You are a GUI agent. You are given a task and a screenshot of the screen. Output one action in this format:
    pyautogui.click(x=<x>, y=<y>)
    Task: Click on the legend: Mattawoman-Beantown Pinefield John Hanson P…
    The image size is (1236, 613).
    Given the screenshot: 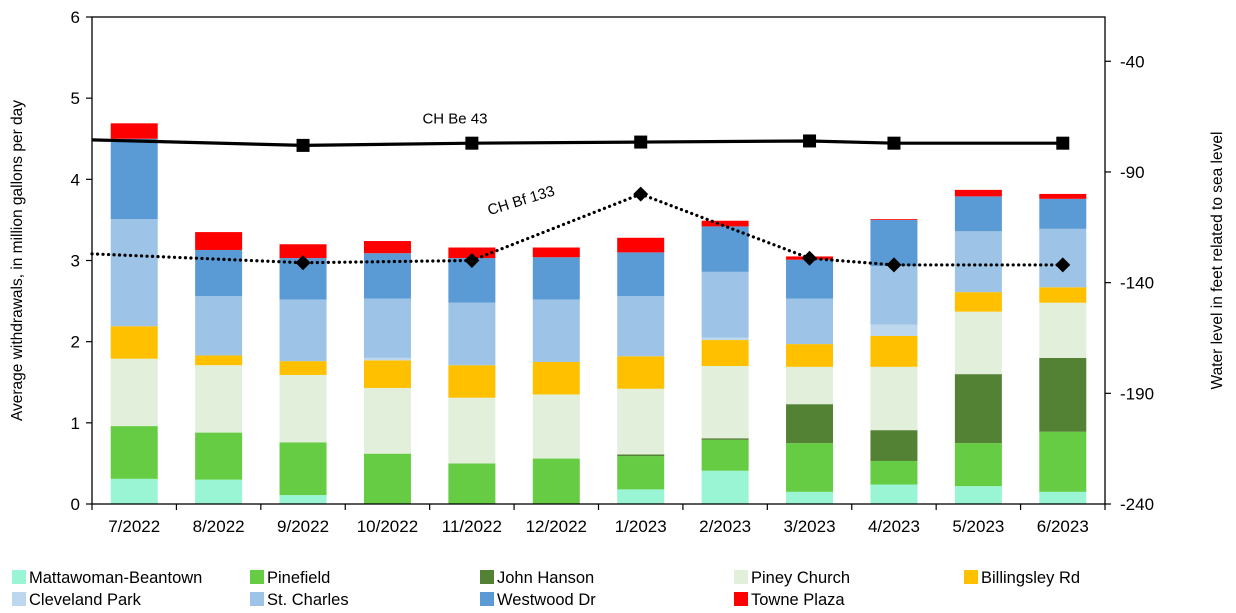 What is the action you would take?
    pyautogui.click(x=546, y=589)
    